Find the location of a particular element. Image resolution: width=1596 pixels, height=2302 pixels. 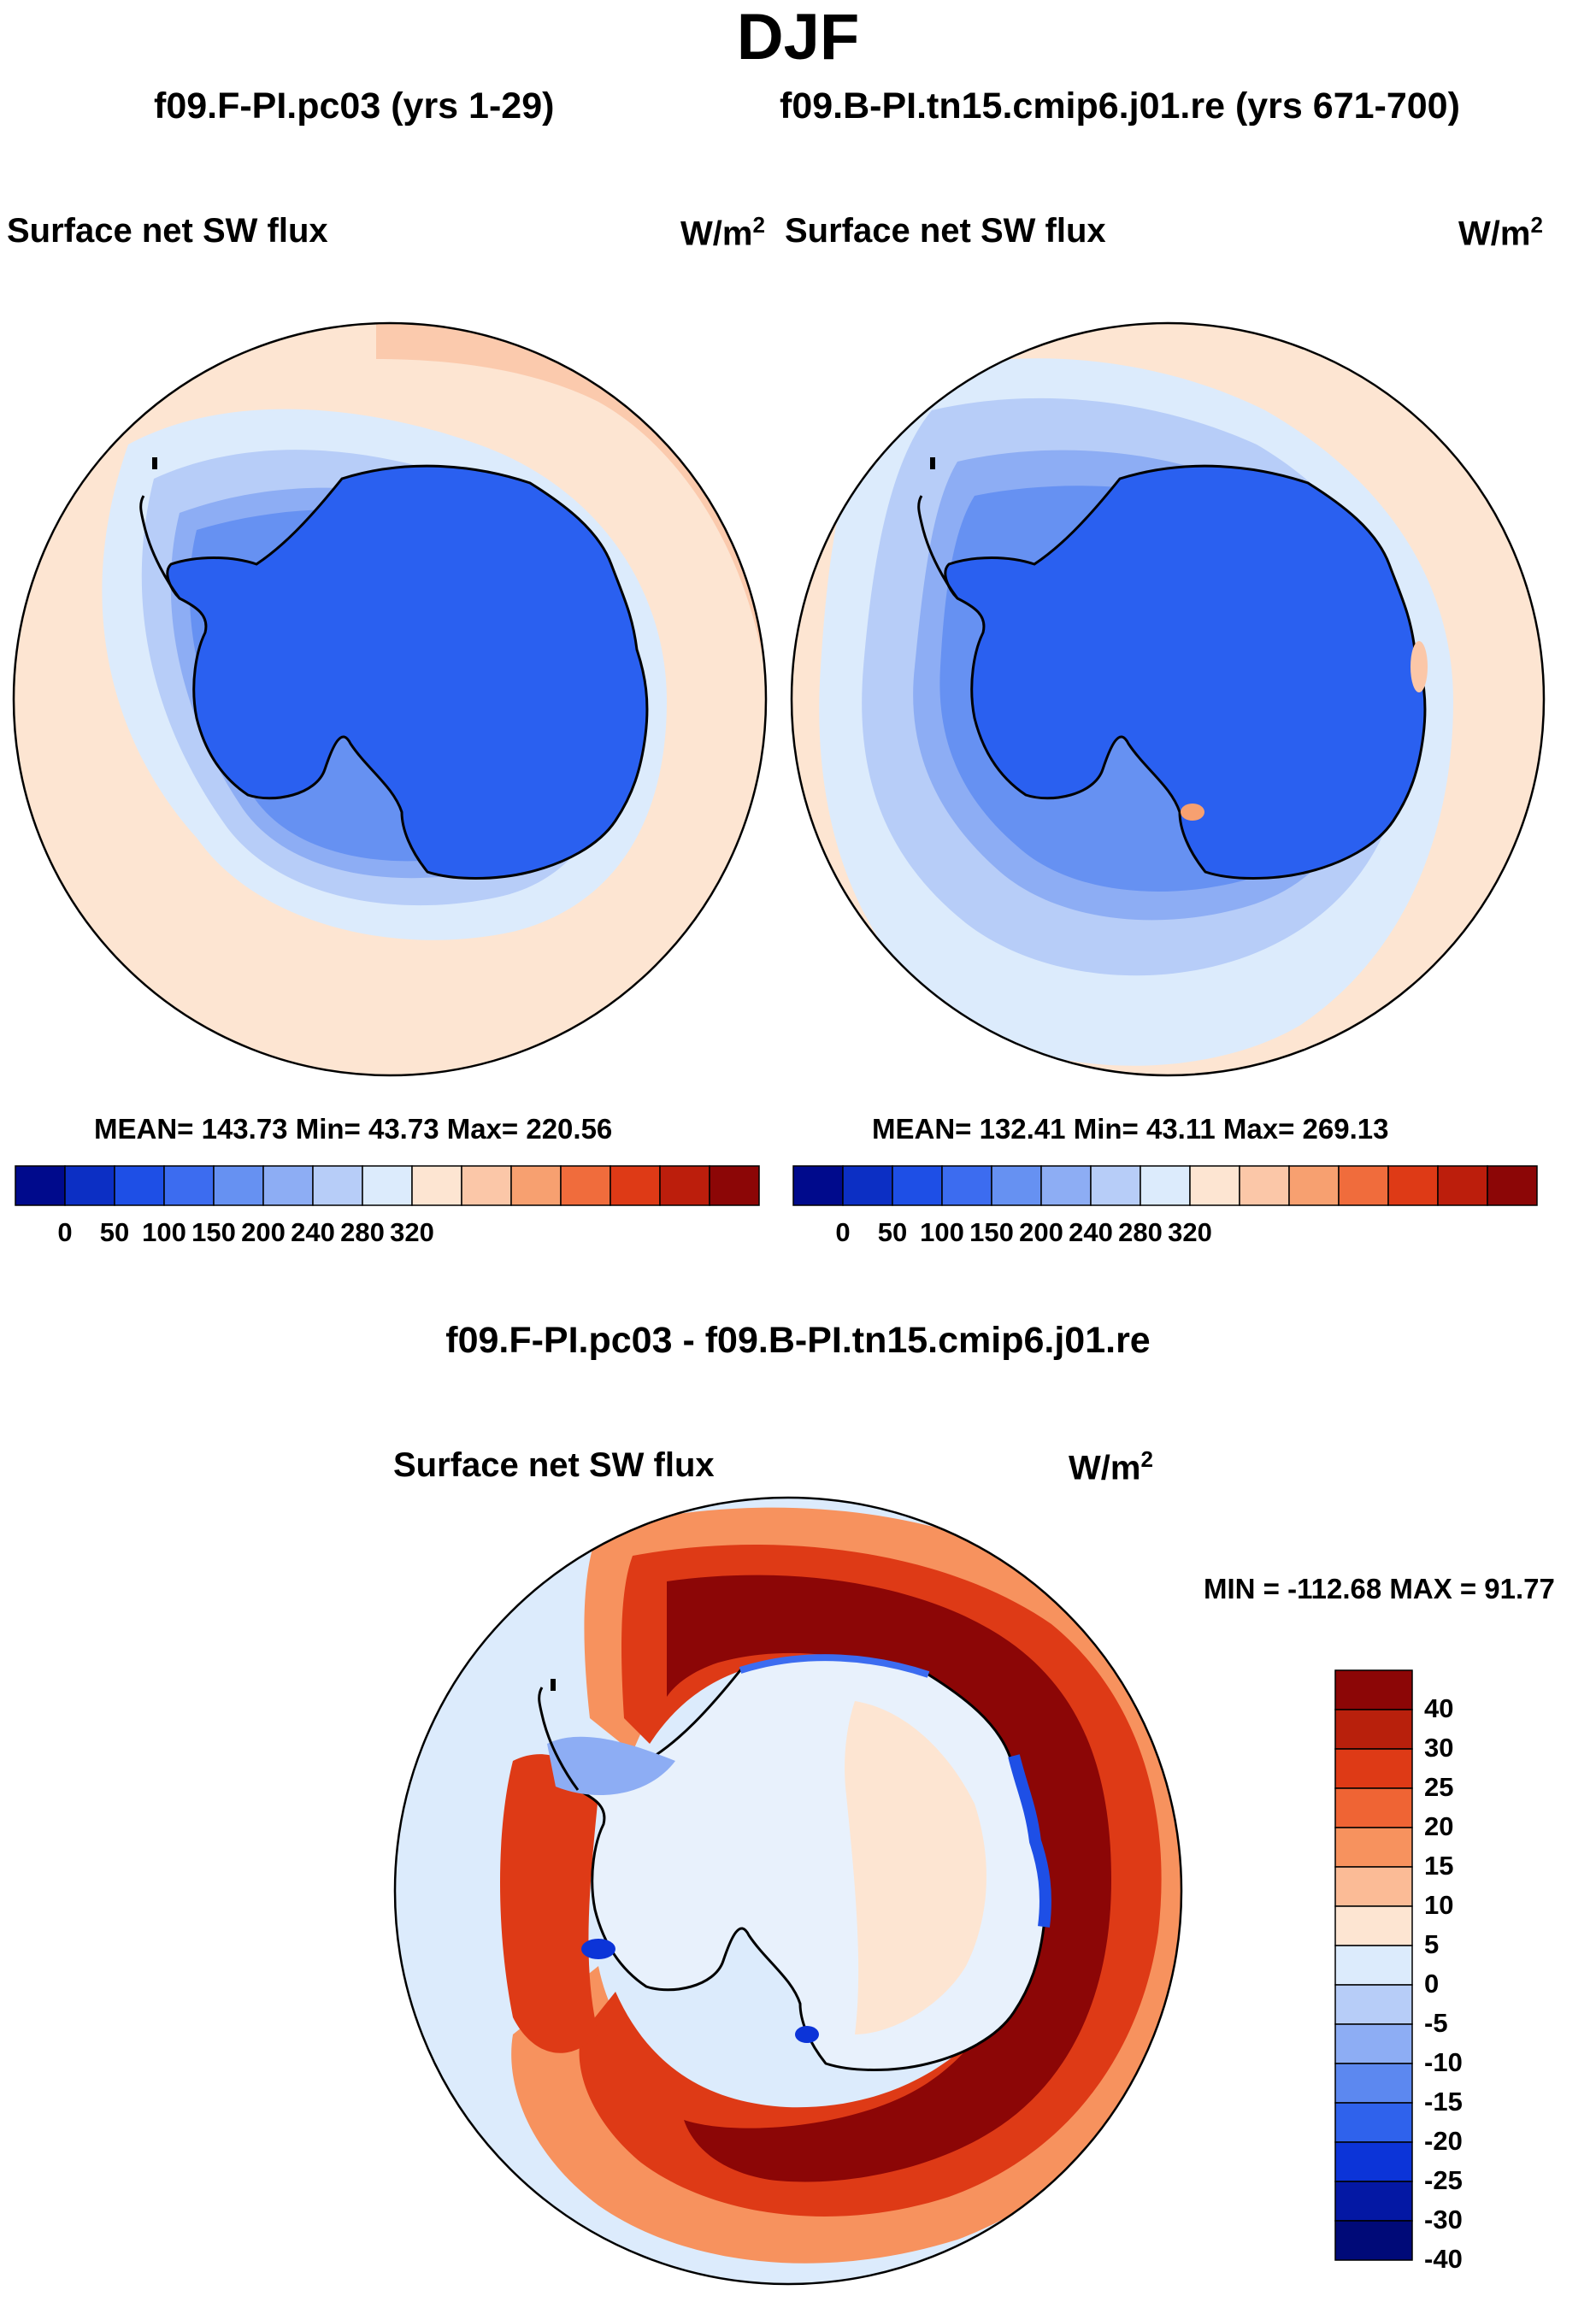

colorbar-tick-label: 150 is located at coordinates (213, 1232).